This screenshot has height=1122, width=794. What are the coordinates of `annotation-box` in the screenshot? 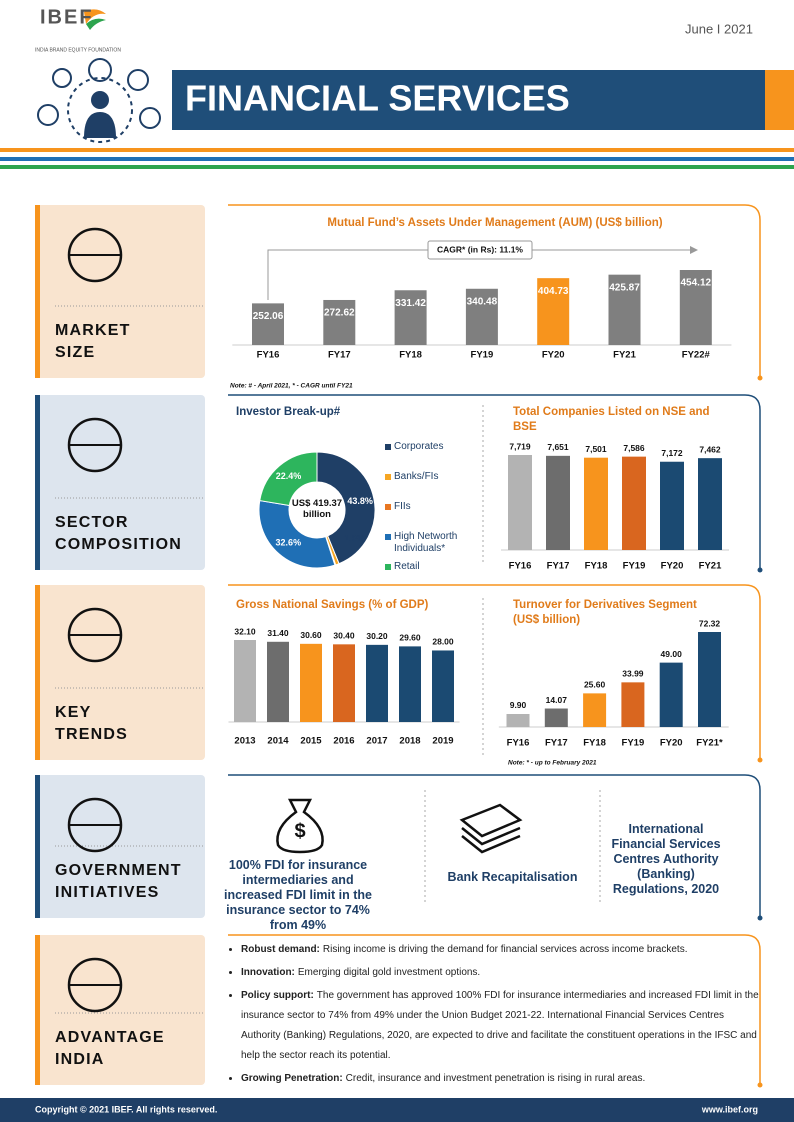 It's located at (480, 250).